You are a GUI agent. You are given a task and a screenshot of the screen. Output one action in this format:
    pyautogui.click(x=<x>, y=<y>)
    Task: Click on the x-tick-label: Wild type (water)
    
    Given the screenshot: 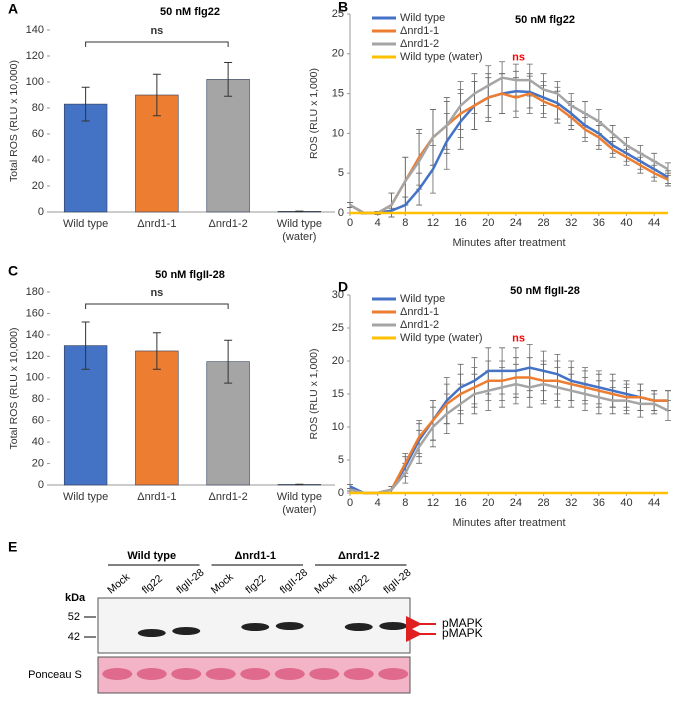 What is the action you would take?
    pyautogui.click(x=299, y=231)
    